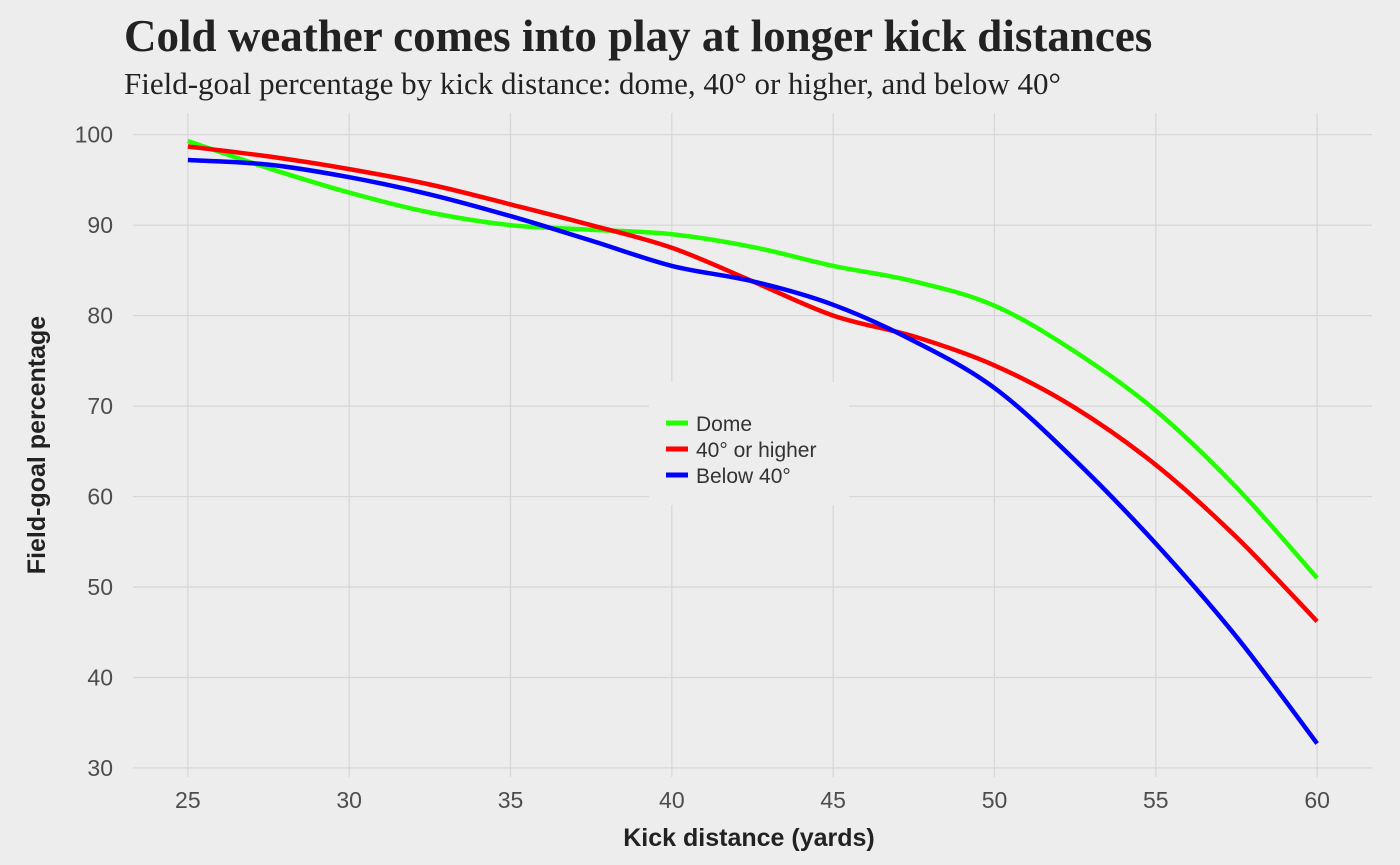  What do you see at coordinates (672, 800) in the screenshot?
I see `x-tick-label: 40` at bounding box center [672, 800].